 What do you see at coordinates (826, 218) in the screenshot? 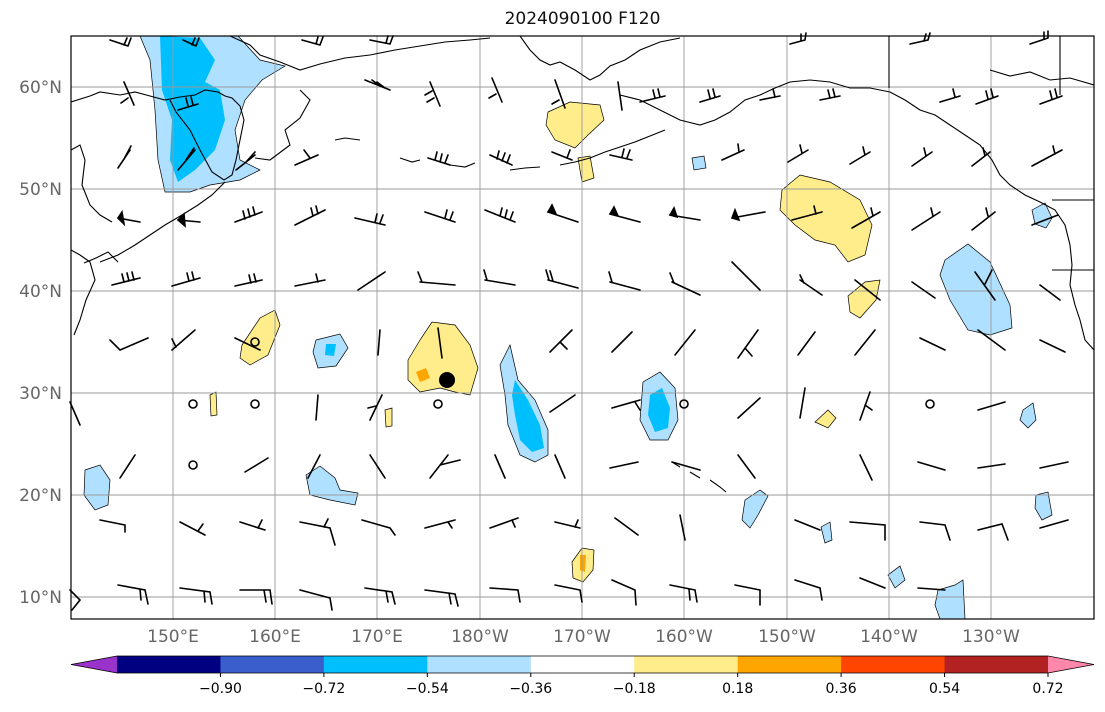
I see `positive-area-147w` at bounding box center [826, 218].